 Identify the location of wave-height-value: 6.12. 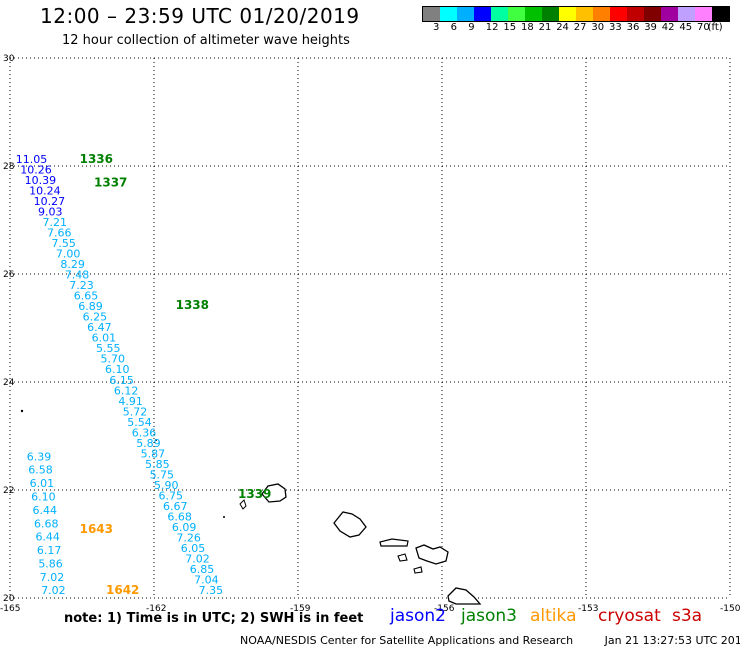
(126, 390).